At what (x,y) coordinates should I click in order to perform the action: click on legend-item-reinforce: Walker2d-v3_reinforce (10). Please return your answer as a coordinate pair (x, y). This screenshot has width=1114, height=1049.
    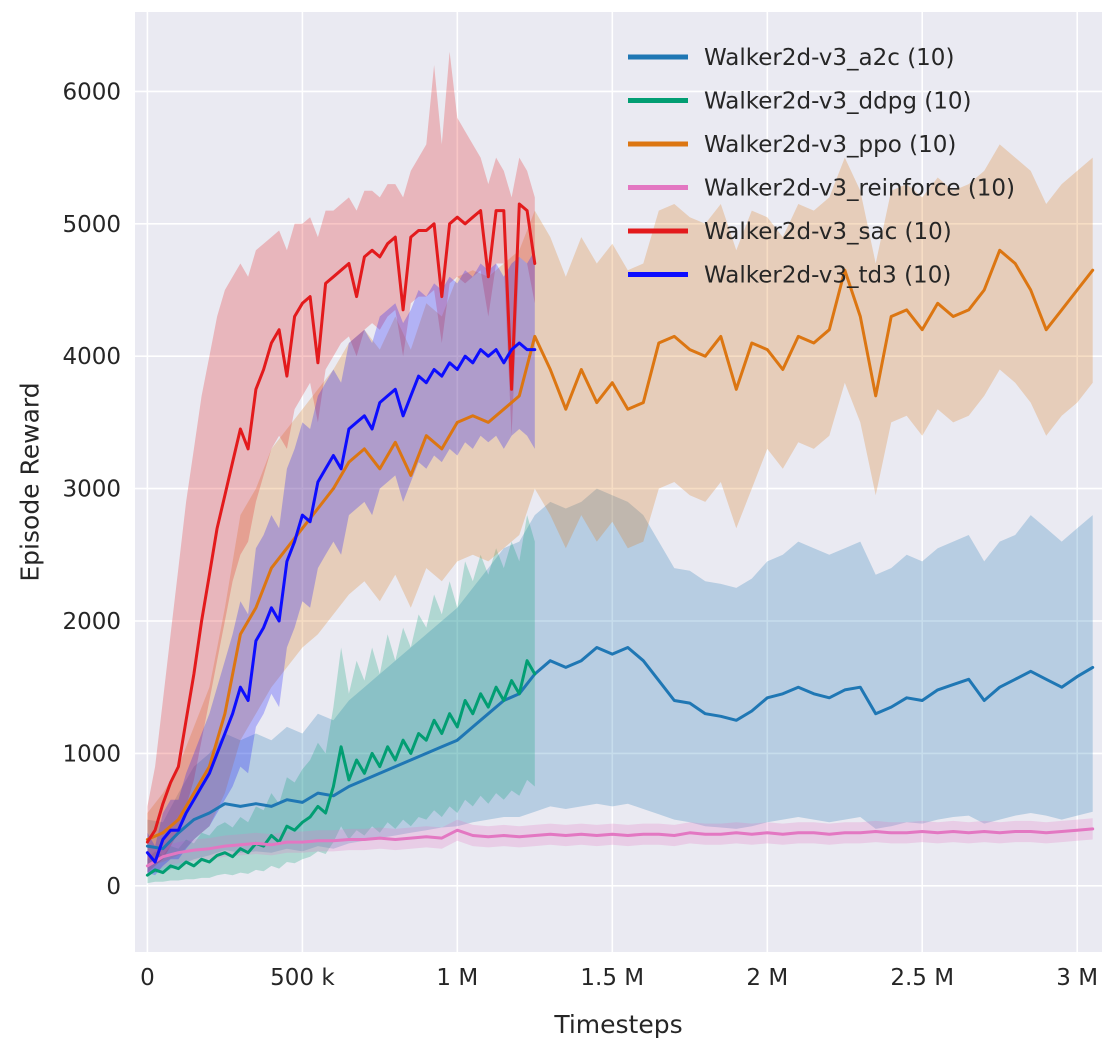
    Looking at the image, I should click on (821, 189).